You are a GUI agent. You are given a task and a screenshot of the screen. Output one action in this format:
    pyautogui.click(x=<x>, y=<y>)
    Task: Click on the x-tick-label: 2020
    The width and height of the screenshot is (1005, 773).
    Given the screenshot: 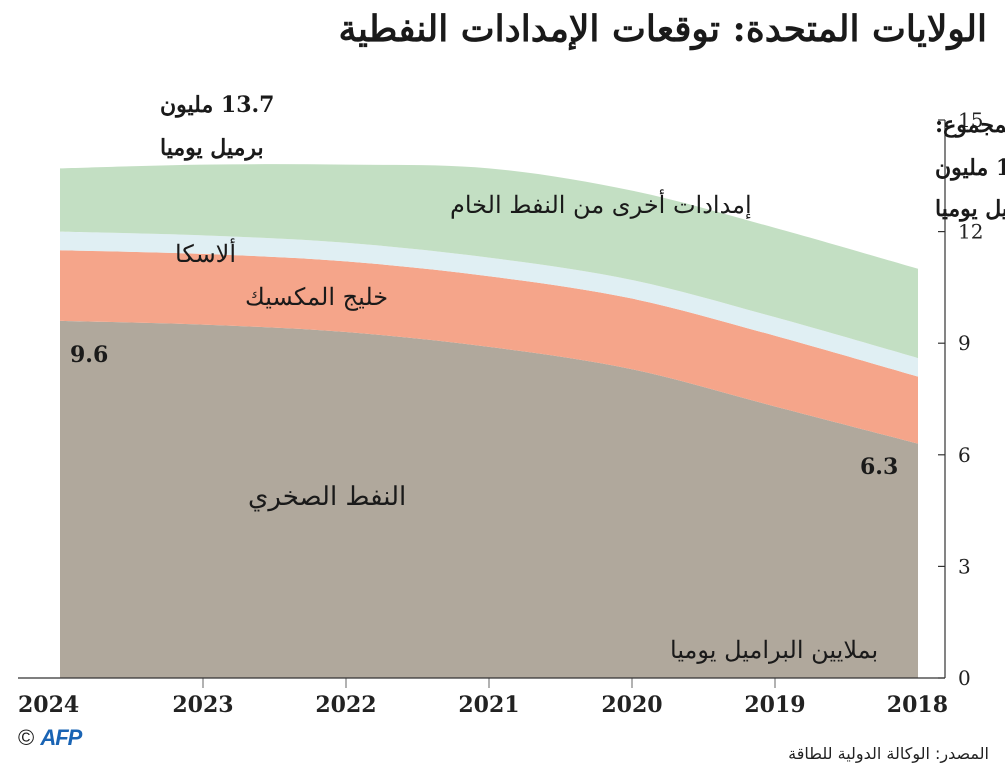 What is the action you would take?
    pyautogui.click(x=631, y=705)
    